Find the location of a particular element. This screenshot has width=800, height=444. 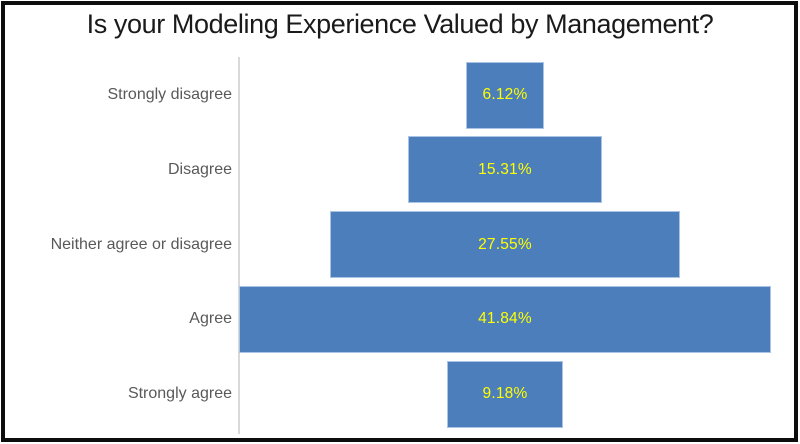

funnel-bar: 9.18% is located at coordinates (505, 394).